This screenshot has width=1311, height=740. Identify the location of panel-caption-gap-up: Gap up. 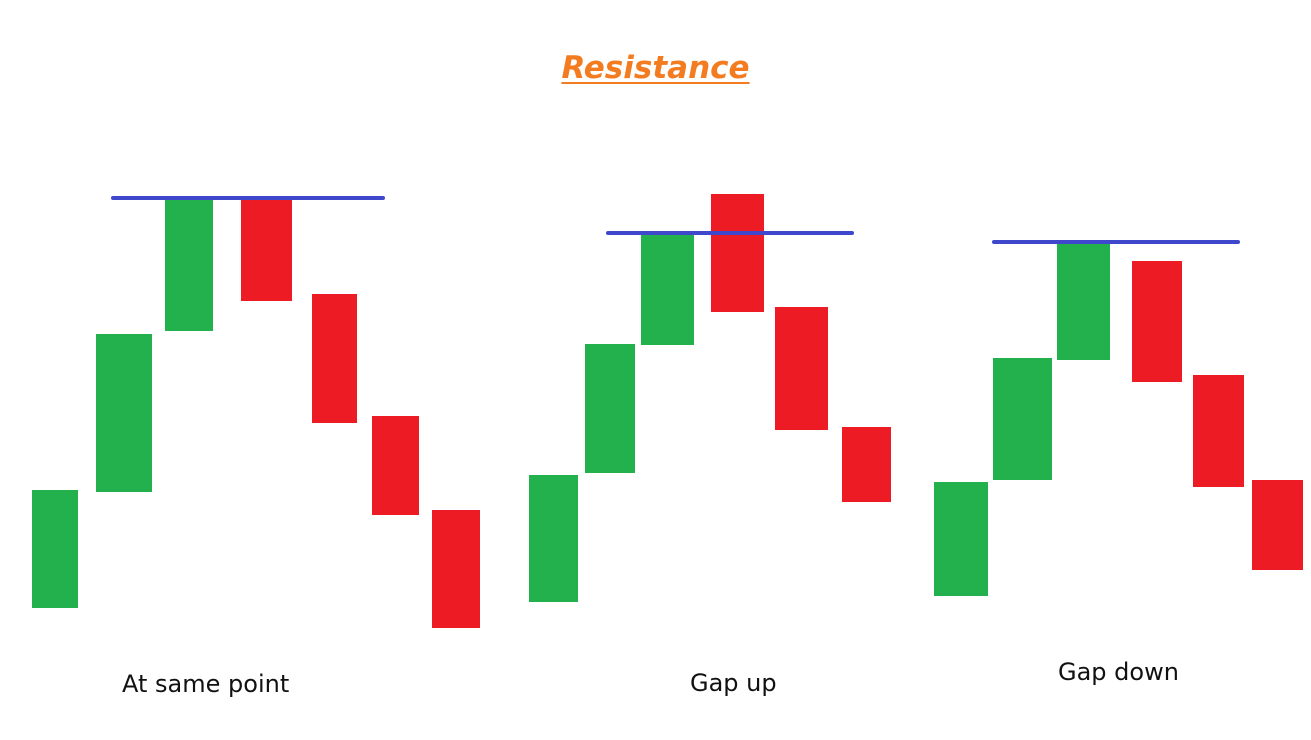
(733, 683).